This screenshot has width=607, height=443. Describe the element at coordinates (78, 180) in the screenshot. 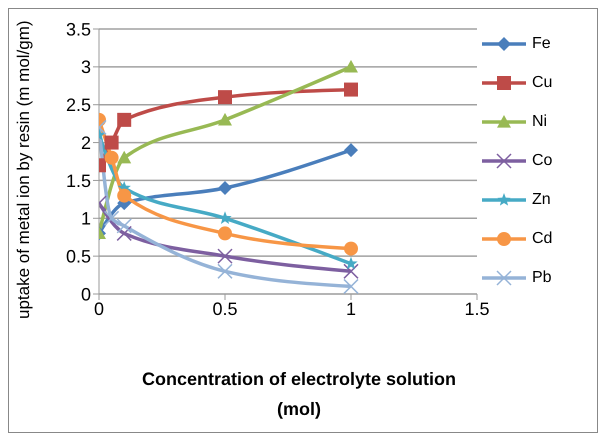

I see `y-tick-label: 1.5` at that location.